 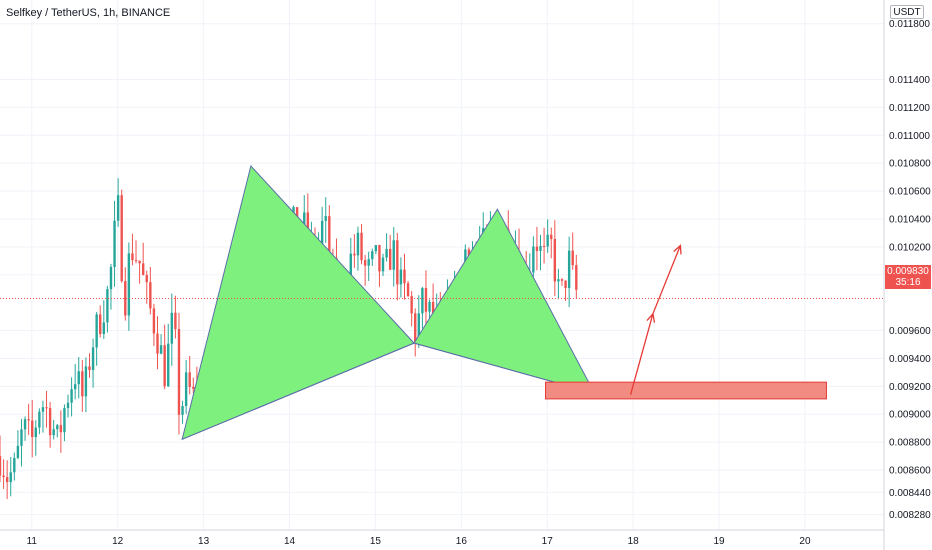 I want to click on target-zone, so click(x=686, y=390).